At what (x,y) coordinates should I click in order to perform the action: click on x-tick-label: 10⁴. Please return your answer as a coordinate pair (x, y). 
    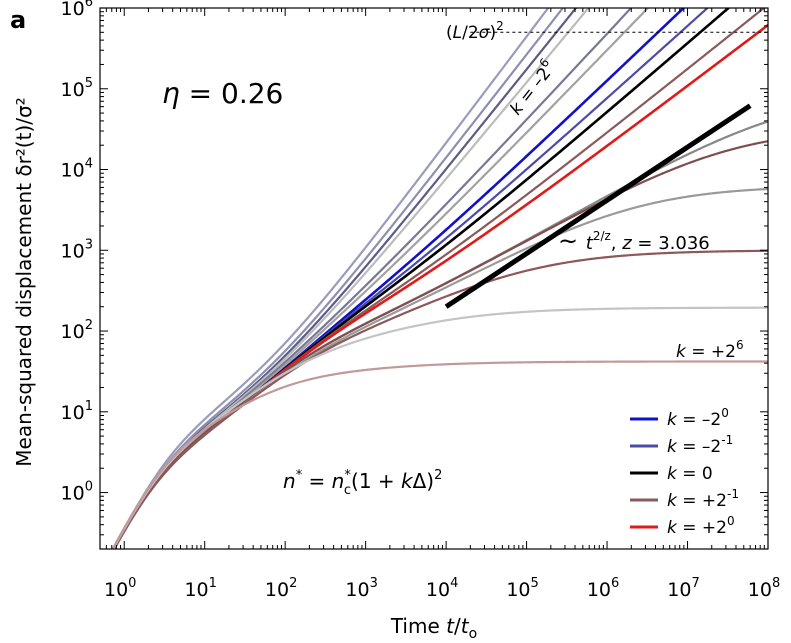
    Looking at the image, I should click on (442, 588).